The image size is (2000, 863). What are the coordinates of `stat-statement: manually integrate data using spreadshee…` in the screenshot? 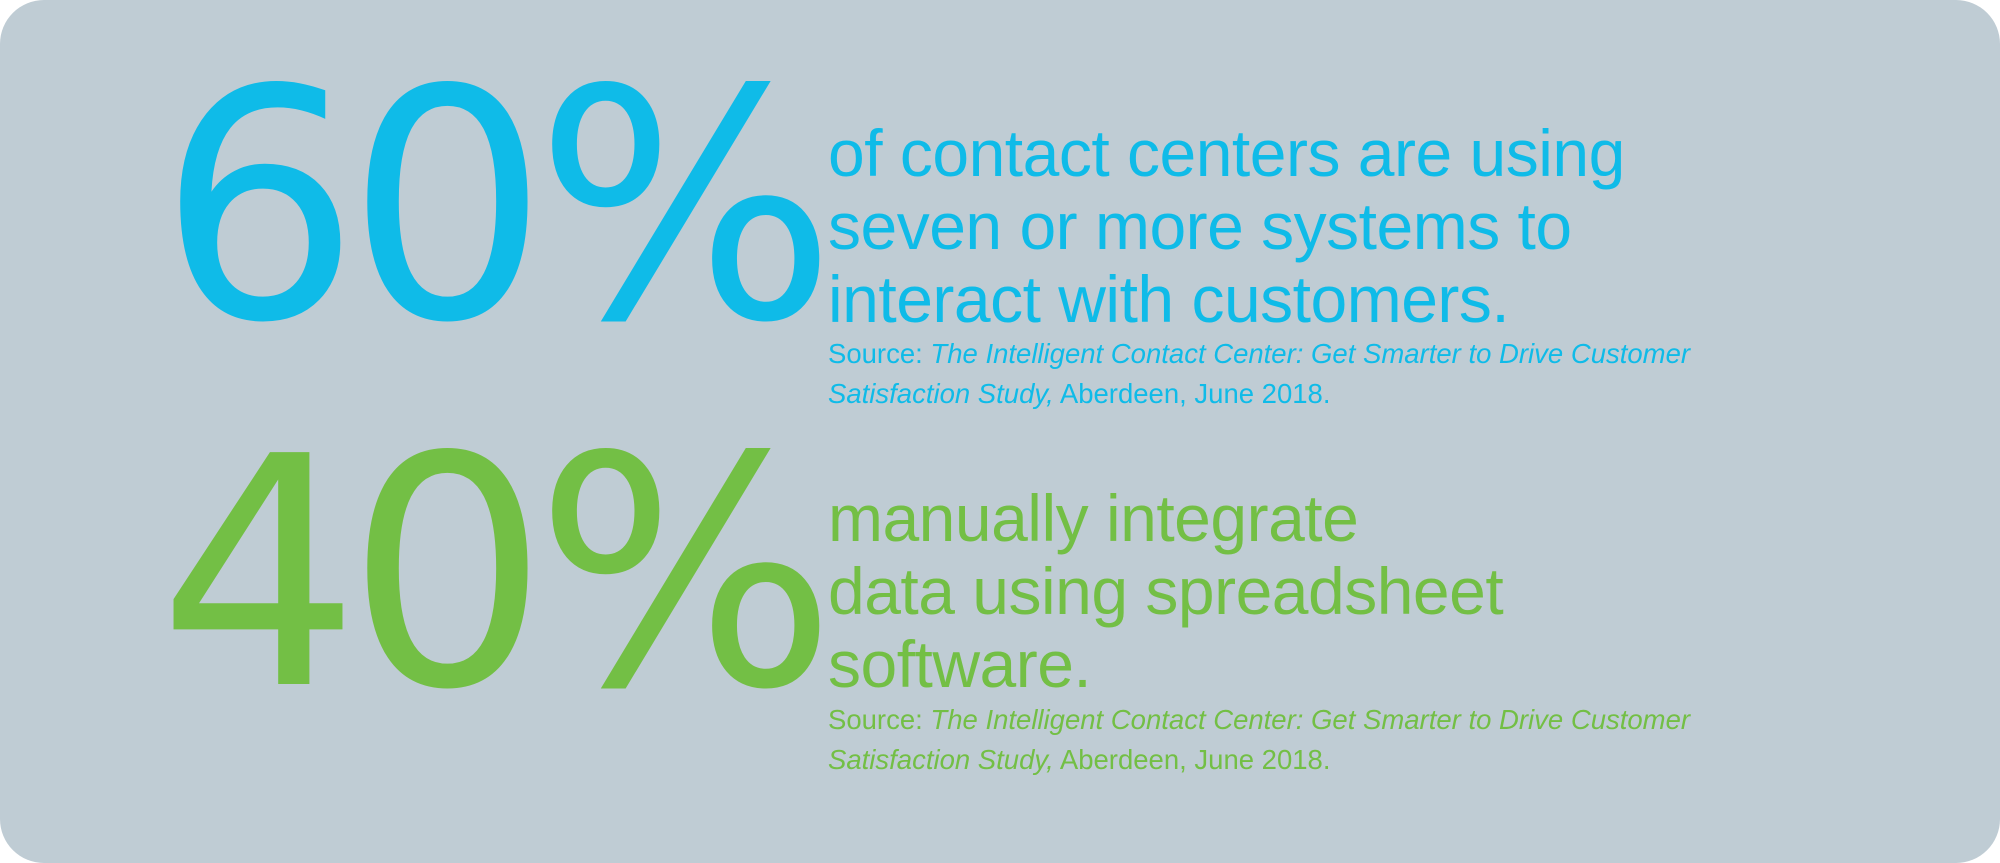 It's located at (1278, 591).